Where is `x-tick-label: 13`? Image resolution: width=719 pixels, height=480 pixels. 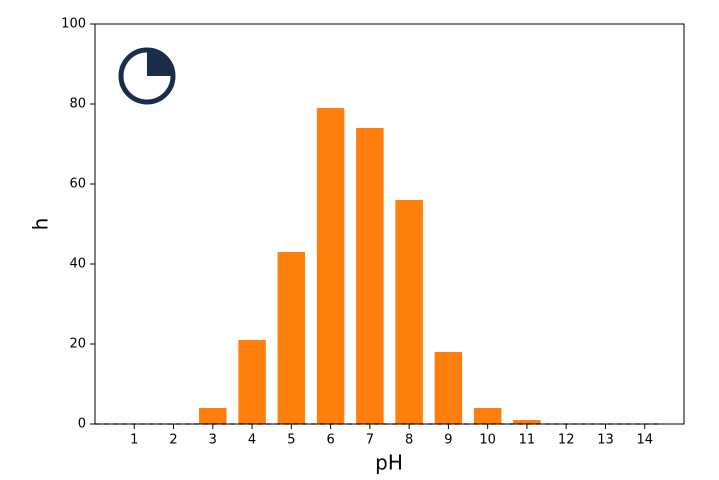 x-tick-label: 13 is located at coordinates (605, 440).